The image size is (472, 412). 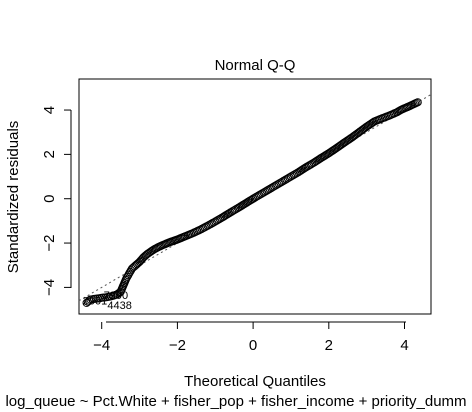 What do you see at coordinates (253, 345) in the screenshot?
I see `x-tick-label: 0` at bounding box center [253, 345].